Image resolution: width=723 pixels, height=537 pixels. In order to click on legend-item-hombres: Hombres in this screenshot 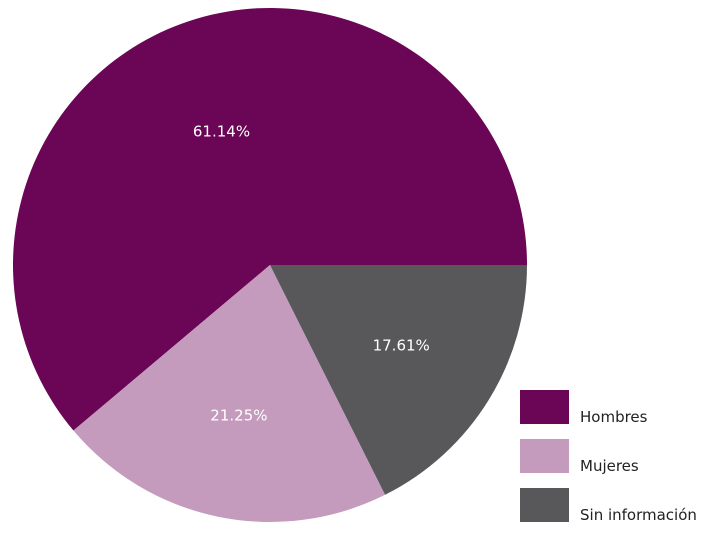, I will do `click(621, 414)`.